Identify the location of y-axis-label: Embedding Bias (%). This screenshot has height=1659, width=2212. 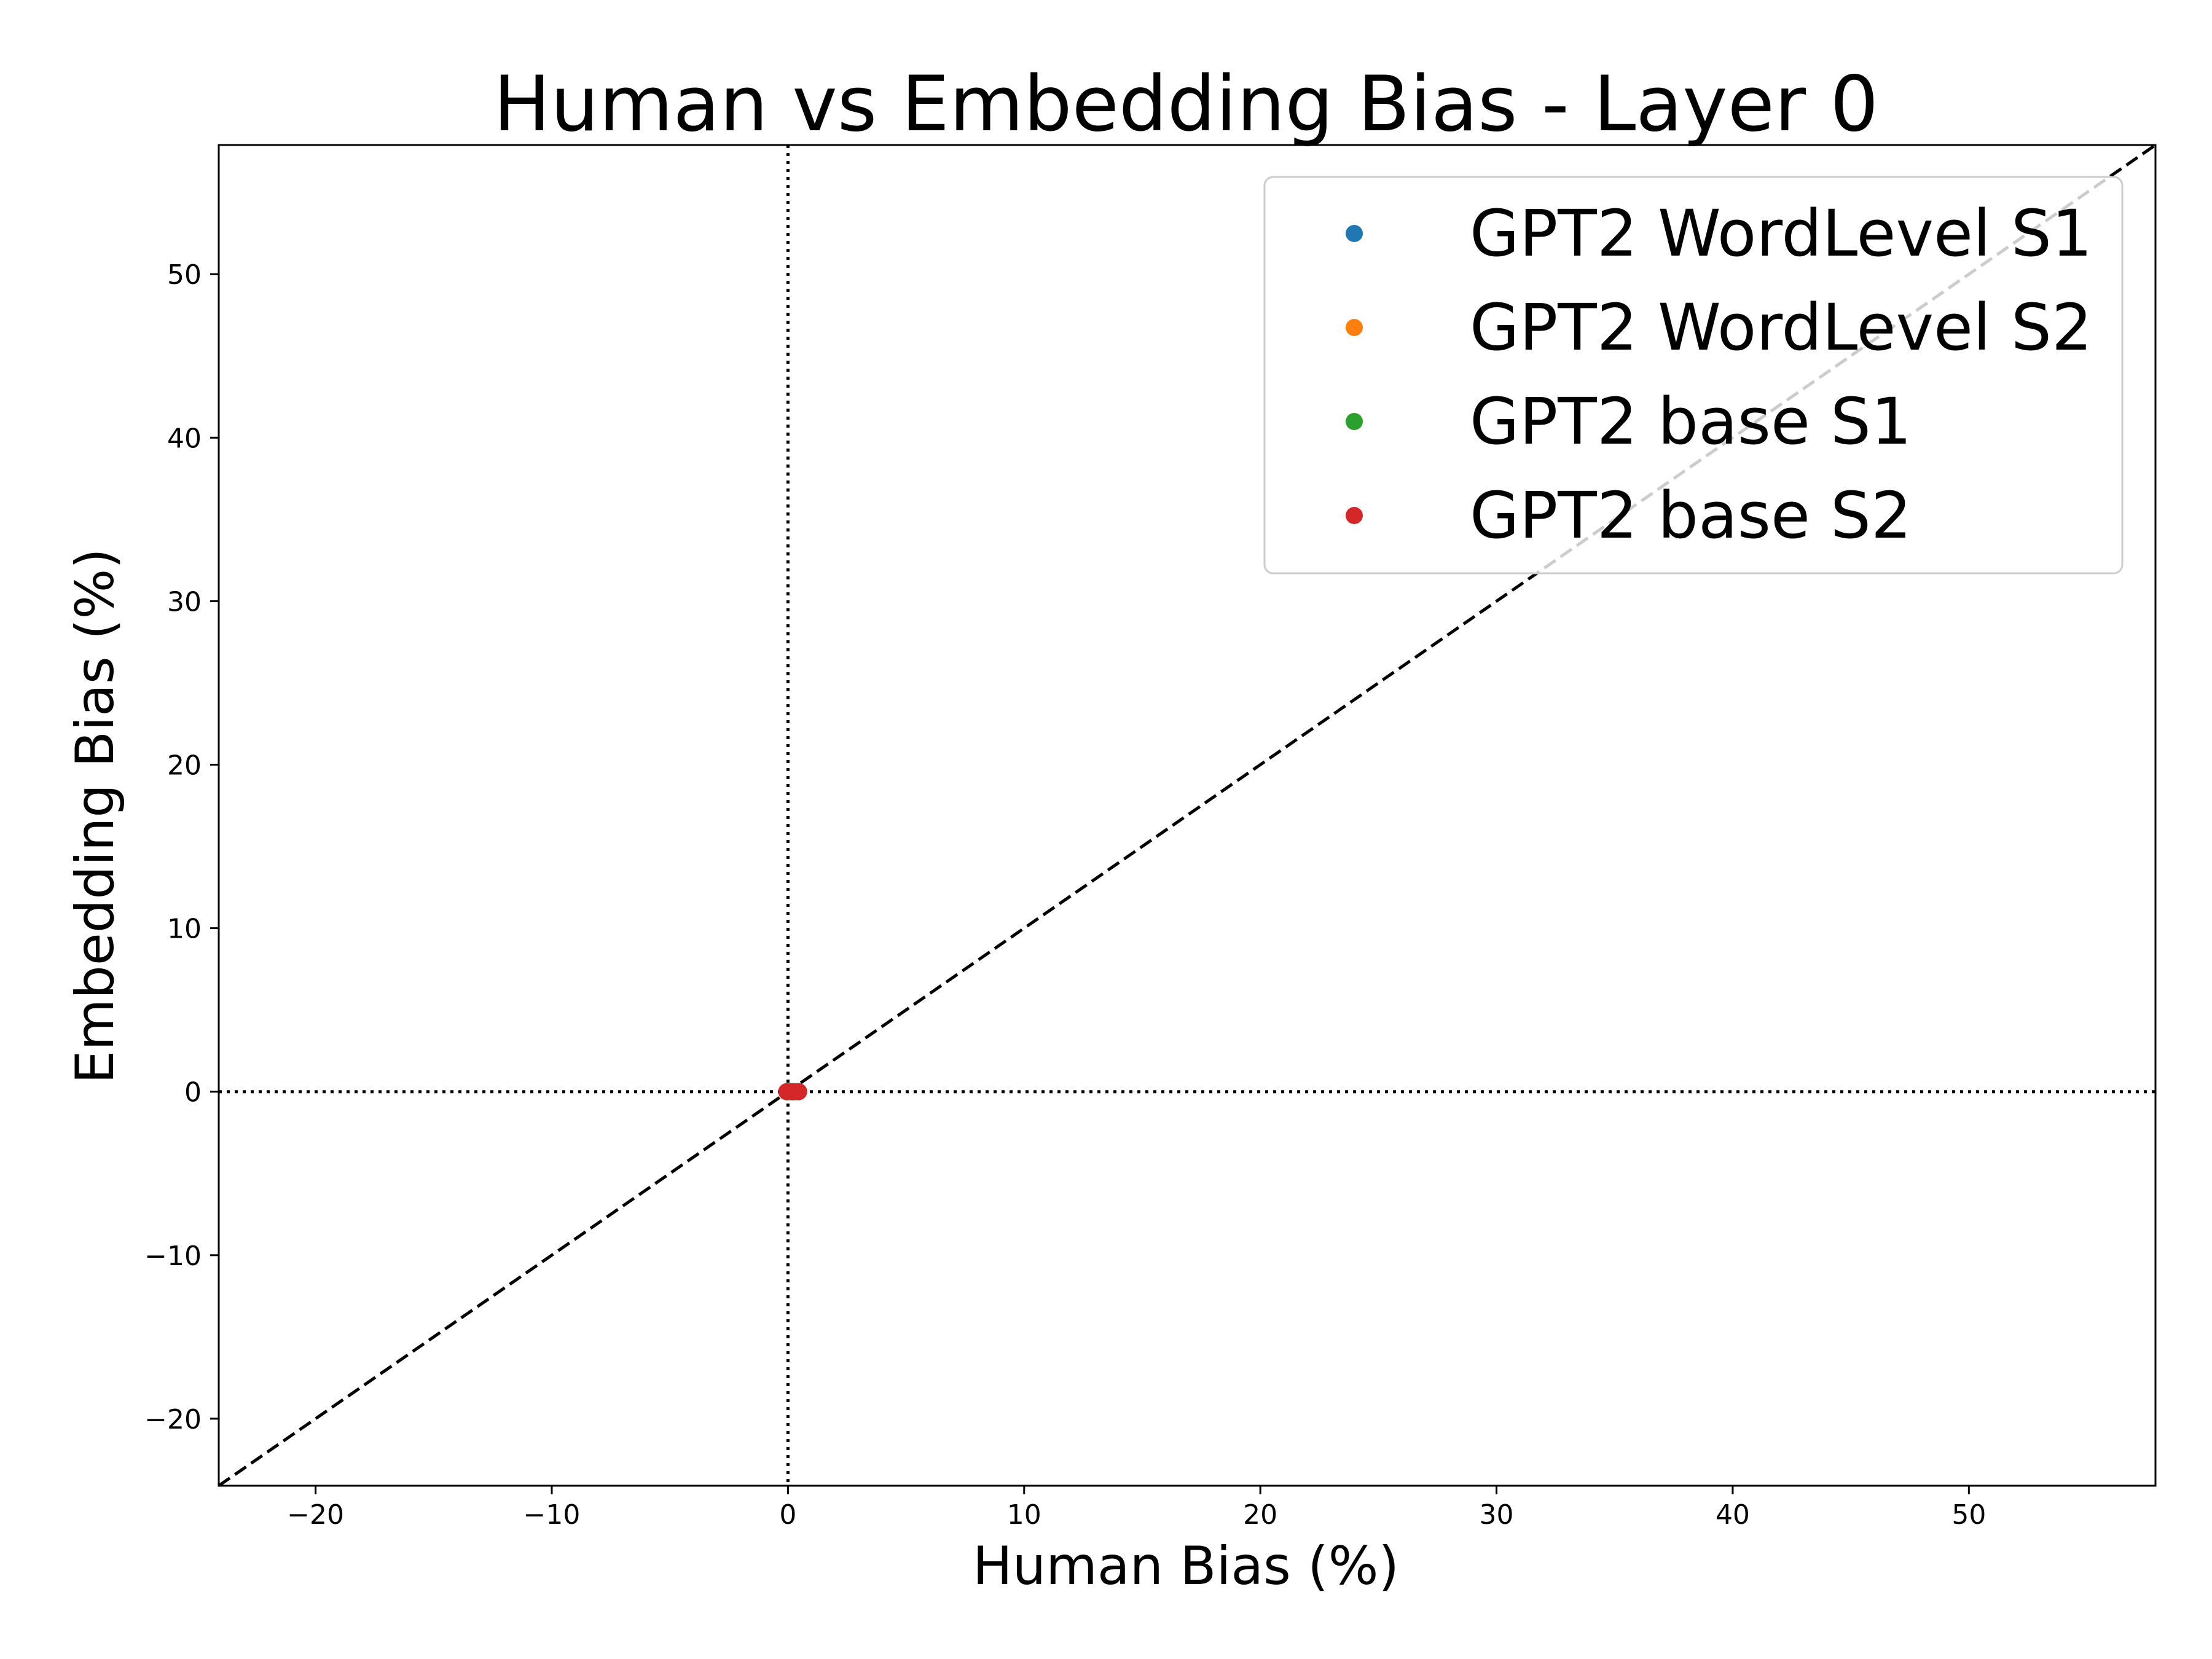
(95, 816).